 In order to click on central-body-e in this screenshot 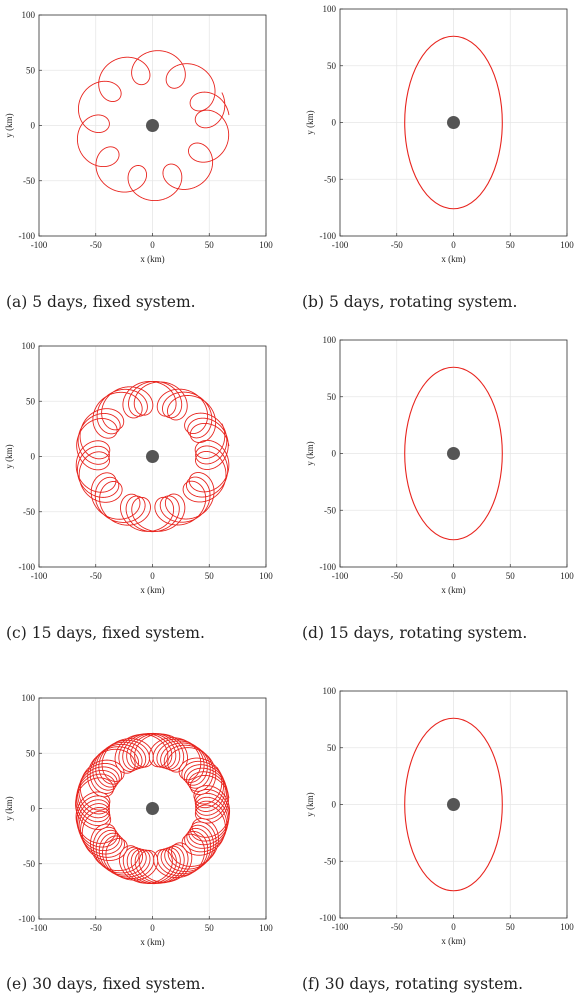, I will do `click(152, 808)`.